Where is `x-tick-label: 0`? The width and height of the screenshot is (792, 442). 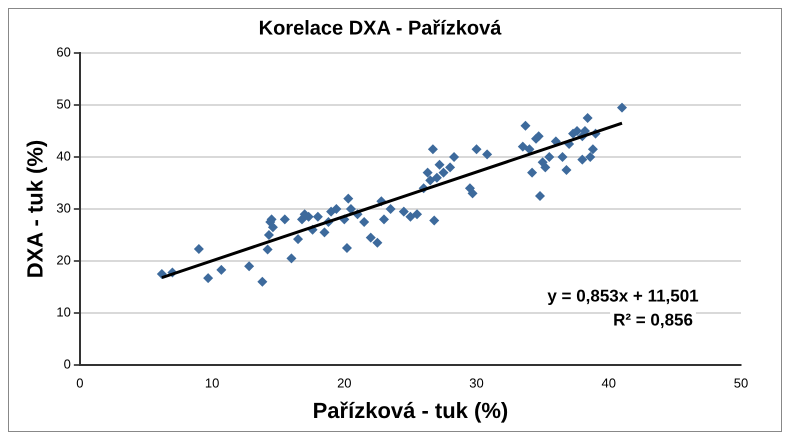 x-tick-label: 0 is located at coordinates (80, 382).